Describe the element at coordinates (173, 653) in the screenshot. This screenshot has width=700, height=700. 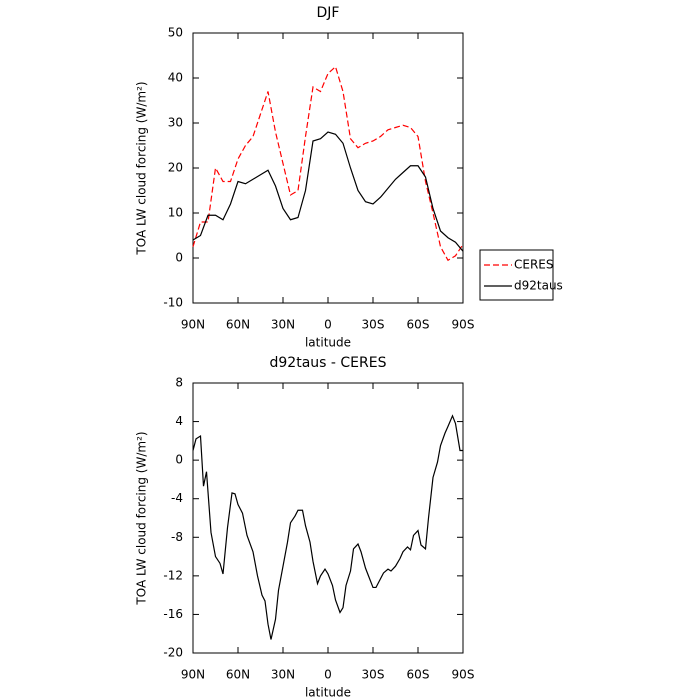
I see `y-tick-label: -20` at that location.